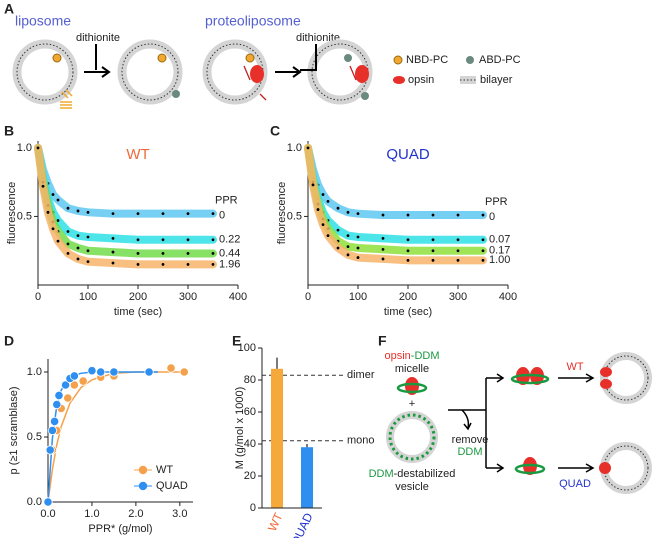 This screenshot has width=660, height=538. I want to click on legend-label: bilayer, so click(496, 80).